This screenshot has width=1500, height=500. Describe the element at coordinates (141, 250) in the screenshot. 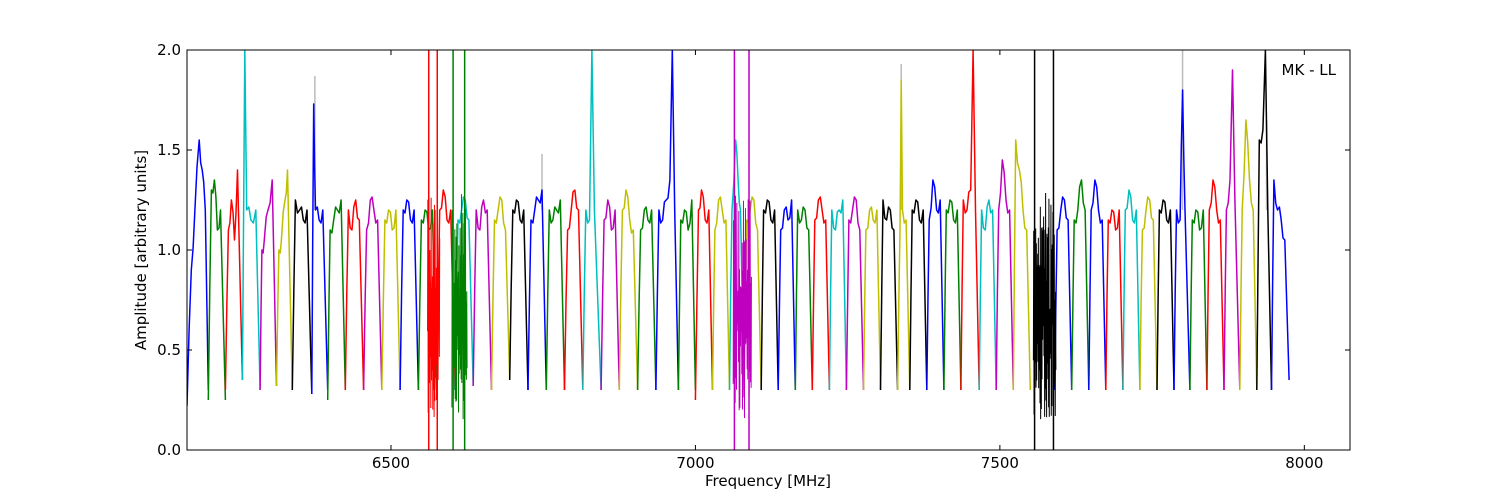

I see `y-axis-label: Amplitude [arbitrary units]` at that location.